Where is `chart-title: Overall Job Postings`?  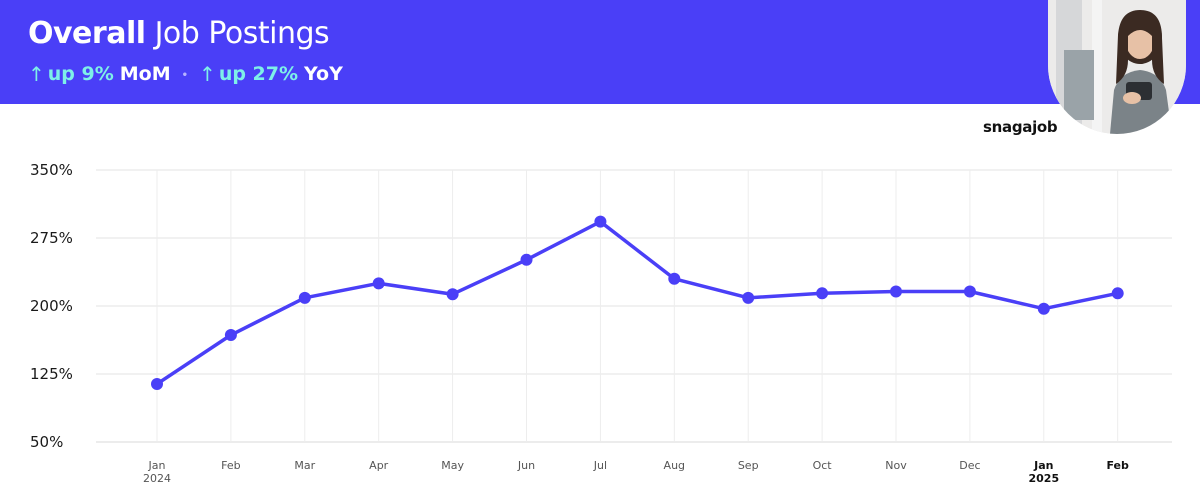 chart-title: Overall Job Postings is located at coordinates (179, 33).